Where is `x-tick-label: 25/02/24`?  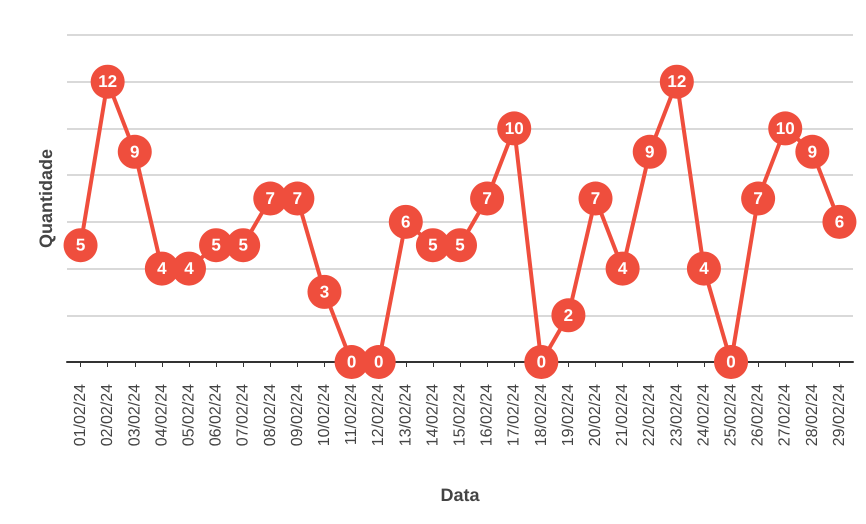
x-tick-label: 25/02/24 is located at coordinates (731, 415).